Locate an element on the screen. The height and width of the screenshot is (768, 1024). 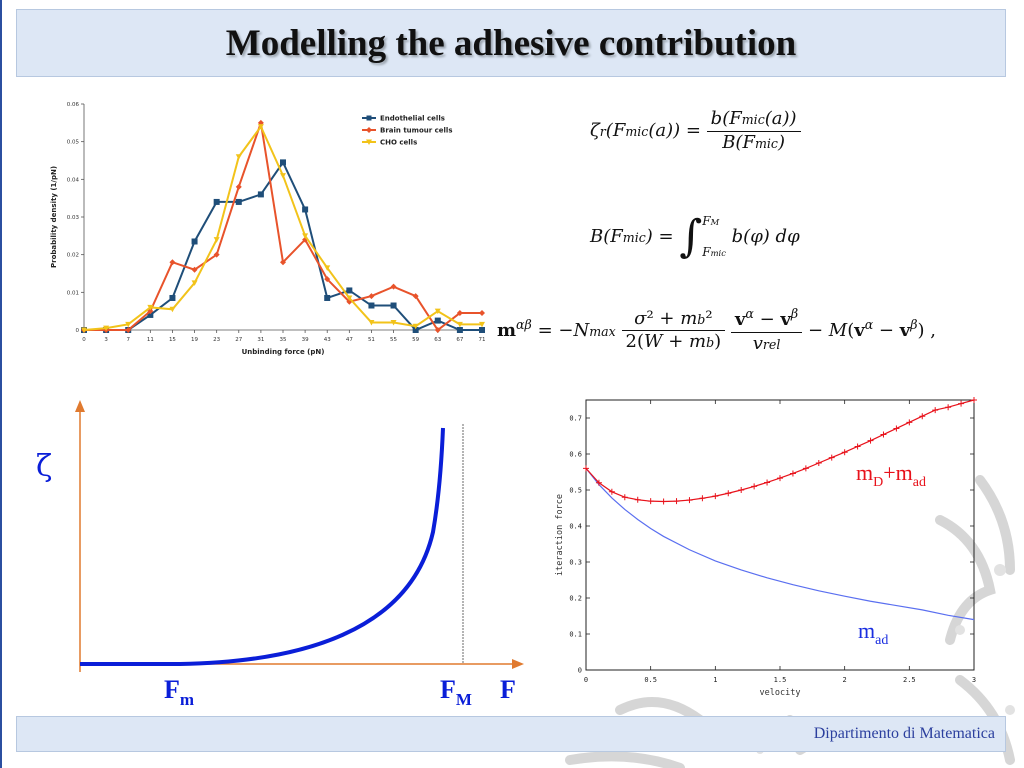
force-y-tick-label: 0.7 is located at coordinates (575, 419).